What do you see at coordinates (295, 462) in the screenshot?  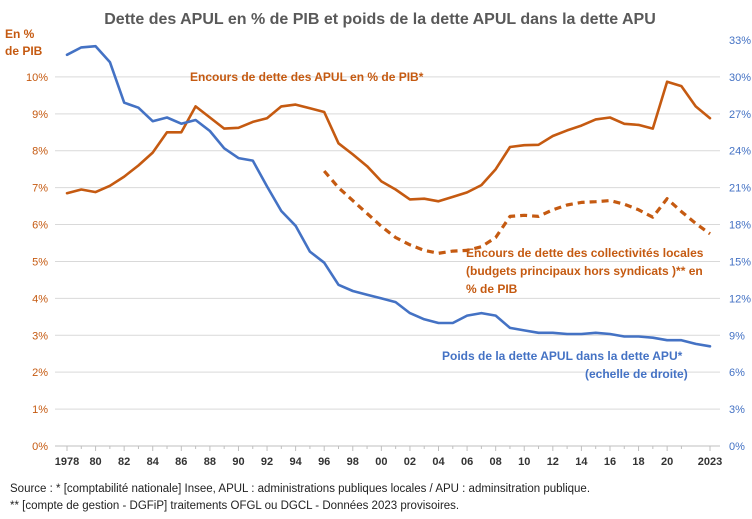 I see `x-tick-label: 94` at bounding box center [295, 462].